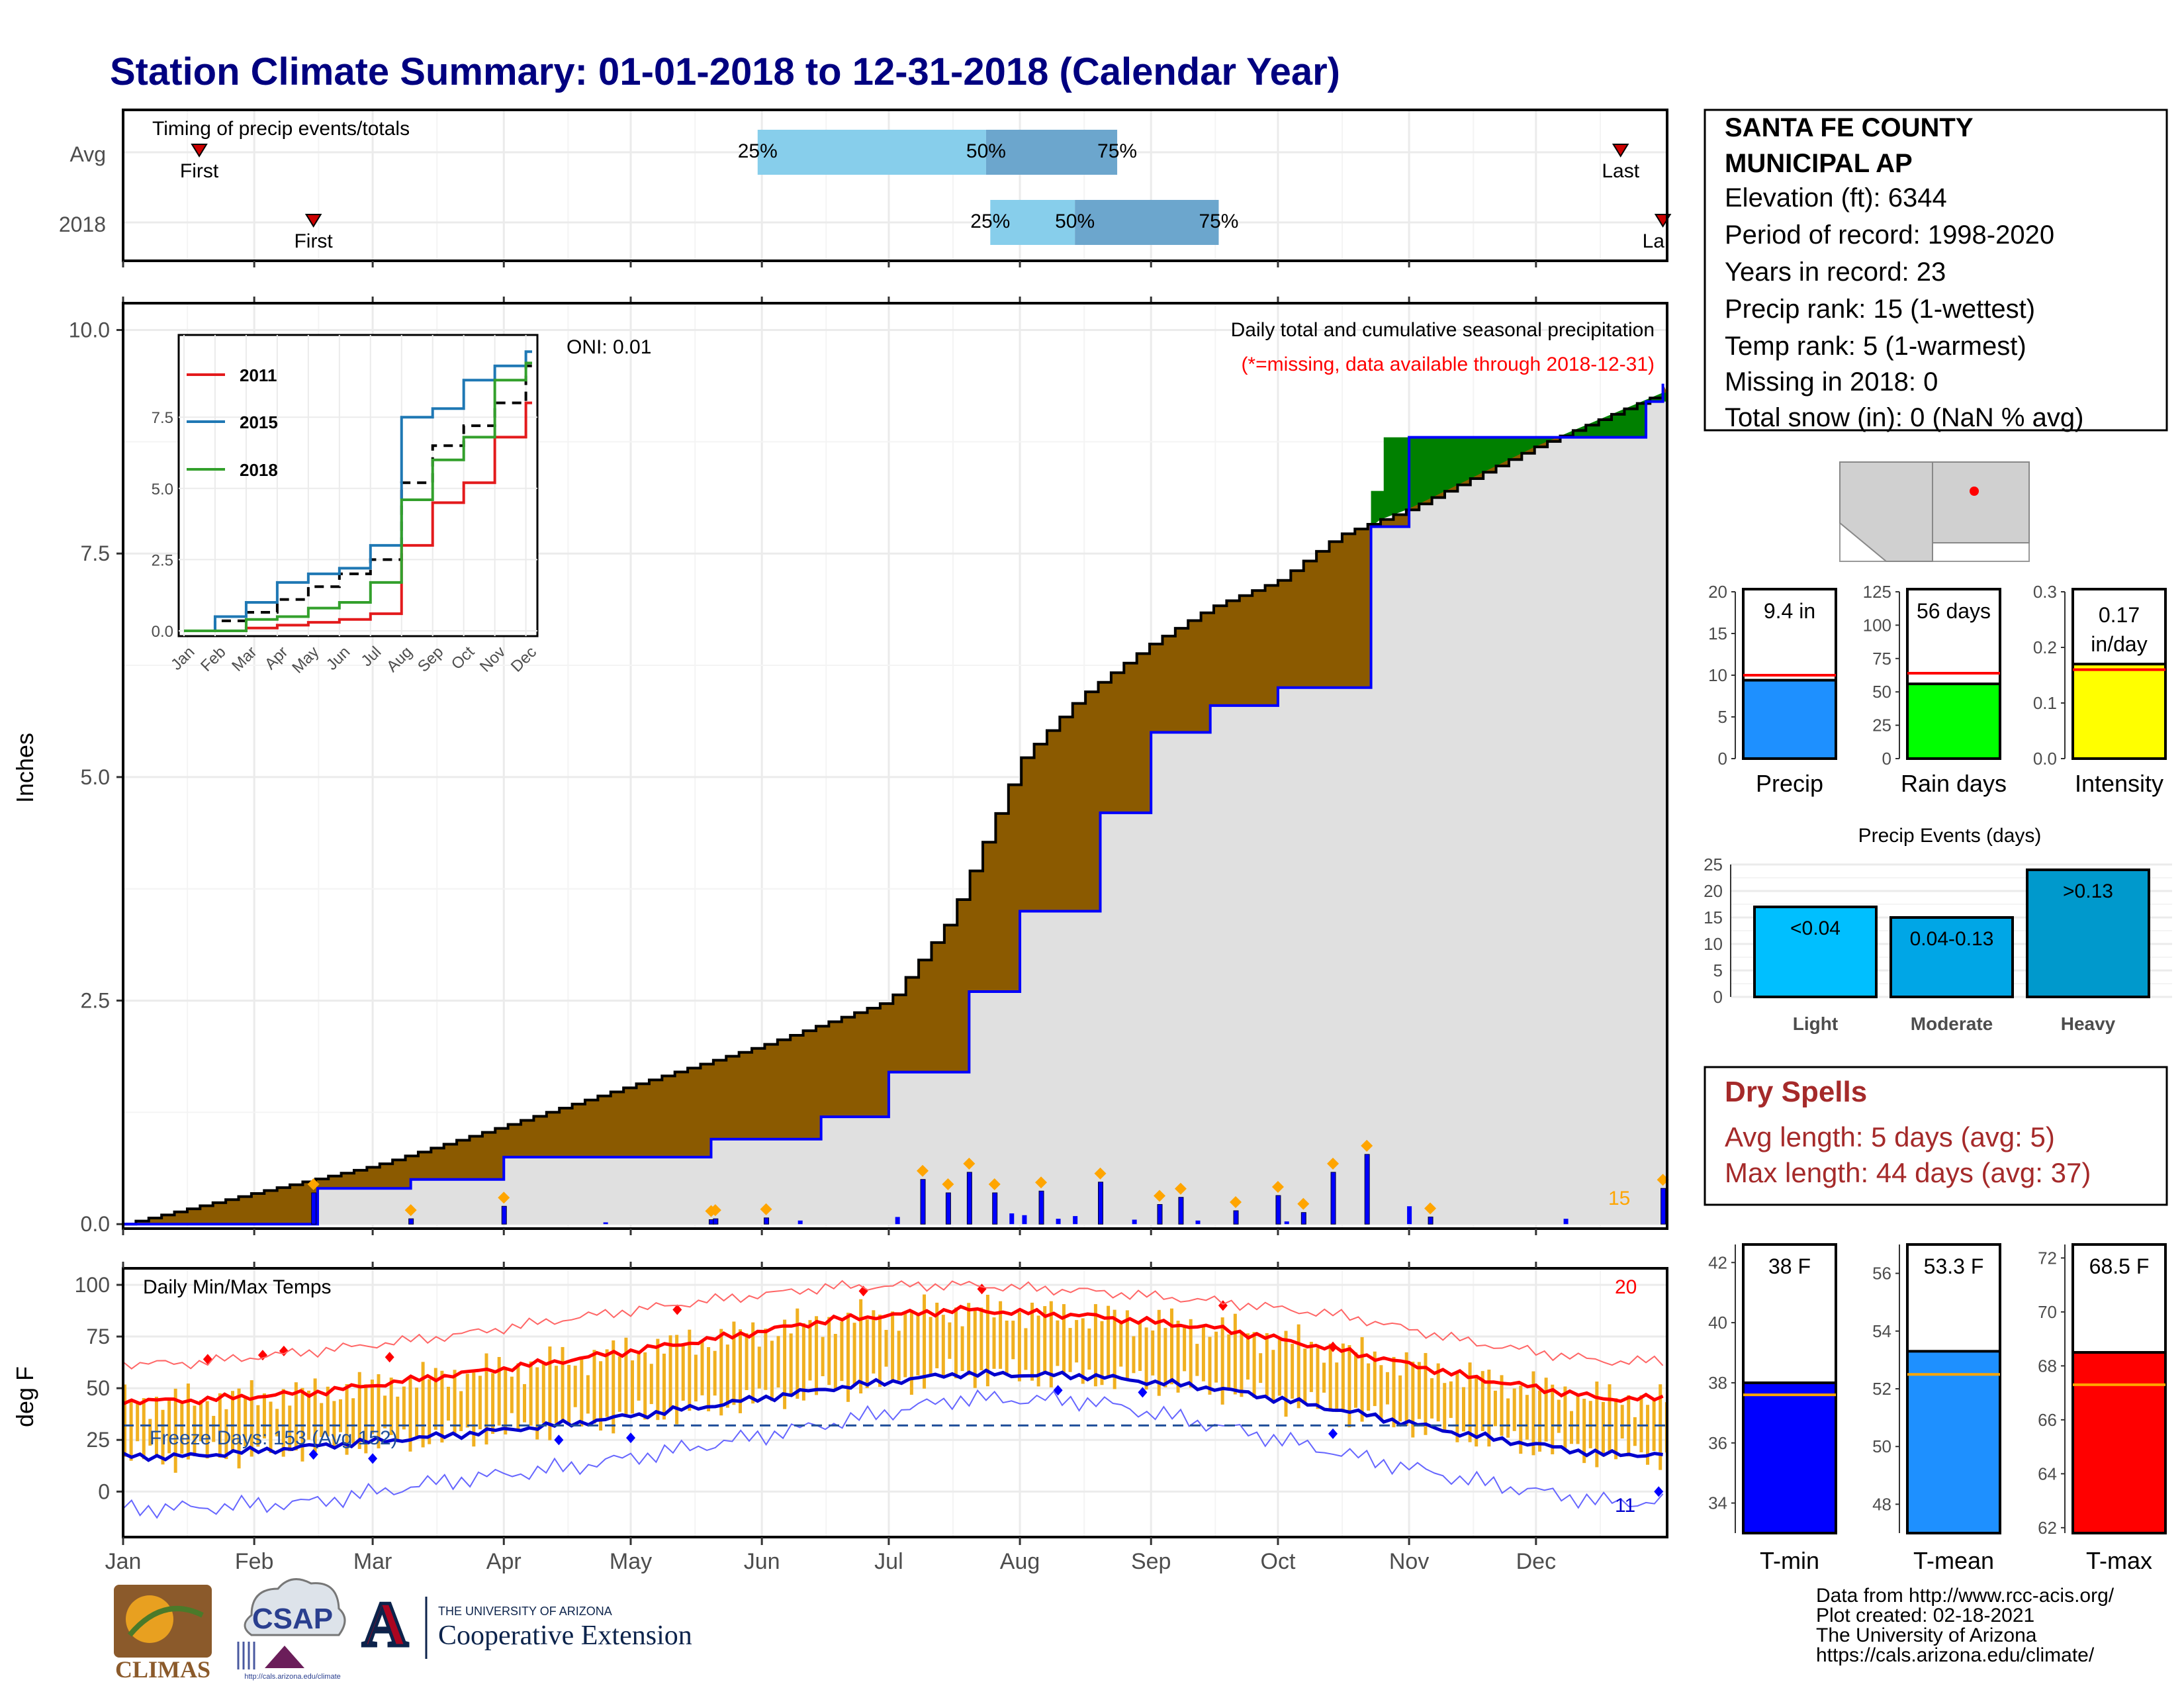 This screenshot has width=2184, height=1688. What do you see at coordinates (98, 1388) in the screenshot?
I see `temp-y-tick-label: 50` at bounding box center [98, 1388].